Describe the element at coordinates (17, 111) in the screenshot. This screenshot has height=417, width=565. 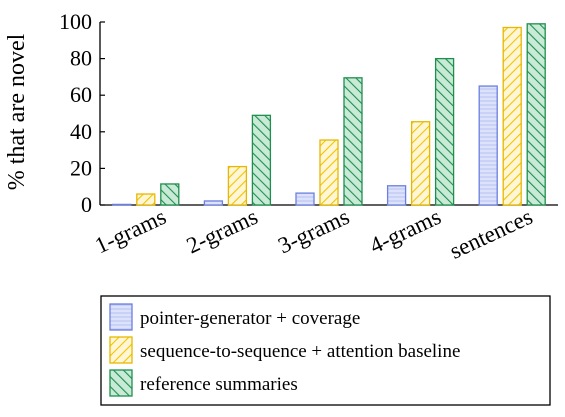
I see `y-axis-label: % that are novel` at that location.